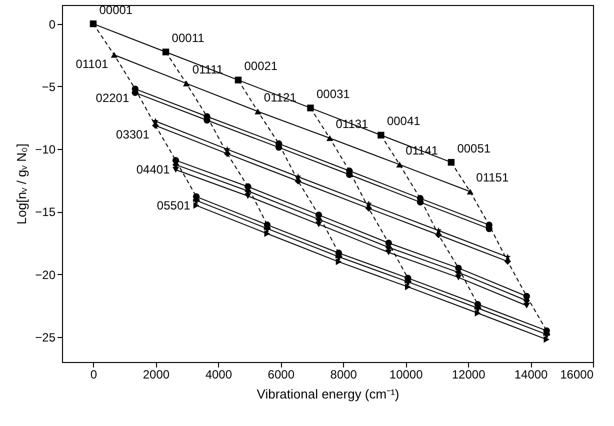 Image resolution: width=614 pixels, height=426 pixels. I want to click on x-tick-label: 12000, so click(469, 375).